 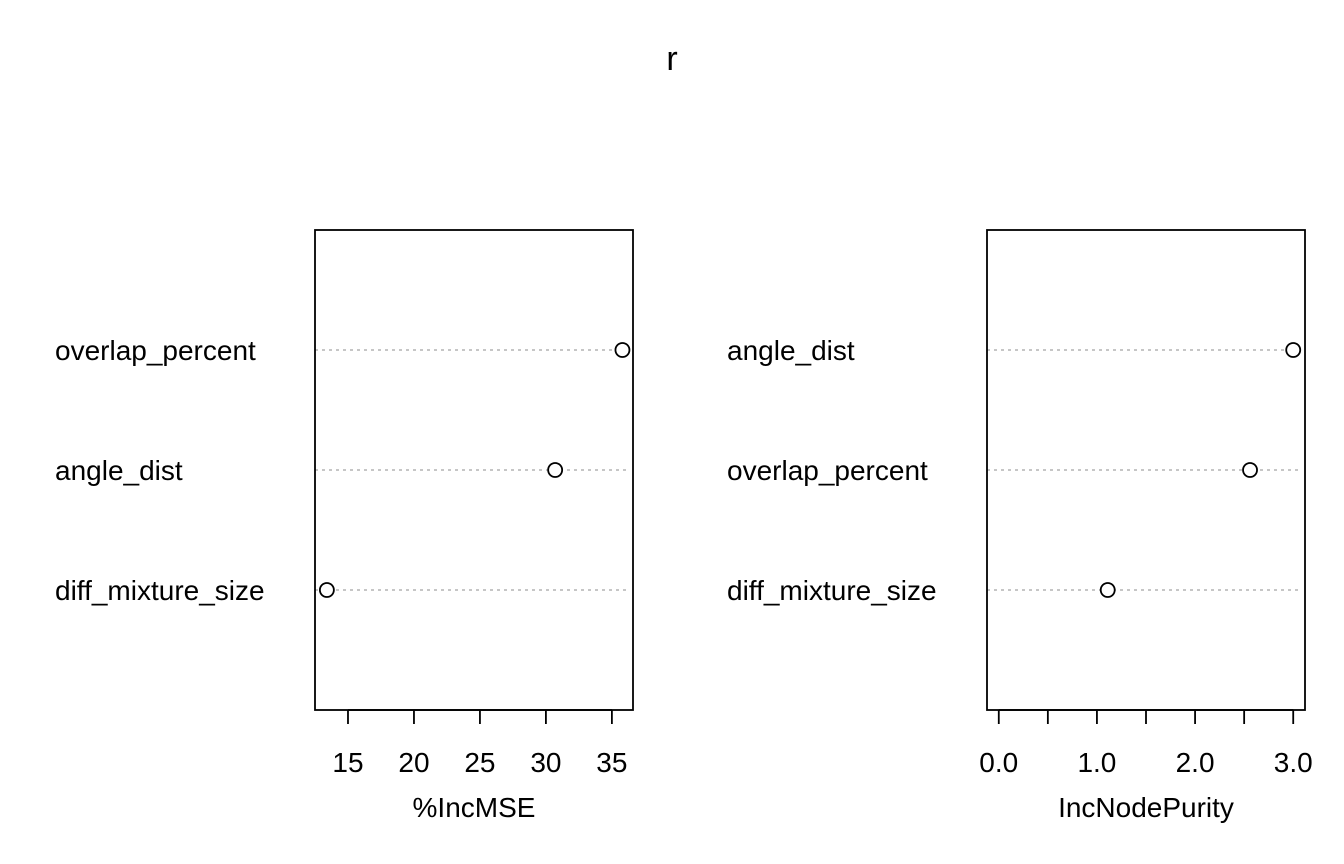 I want to click on category-label-incmse-2: diff_mixture_size, so click(x=160, y=590).